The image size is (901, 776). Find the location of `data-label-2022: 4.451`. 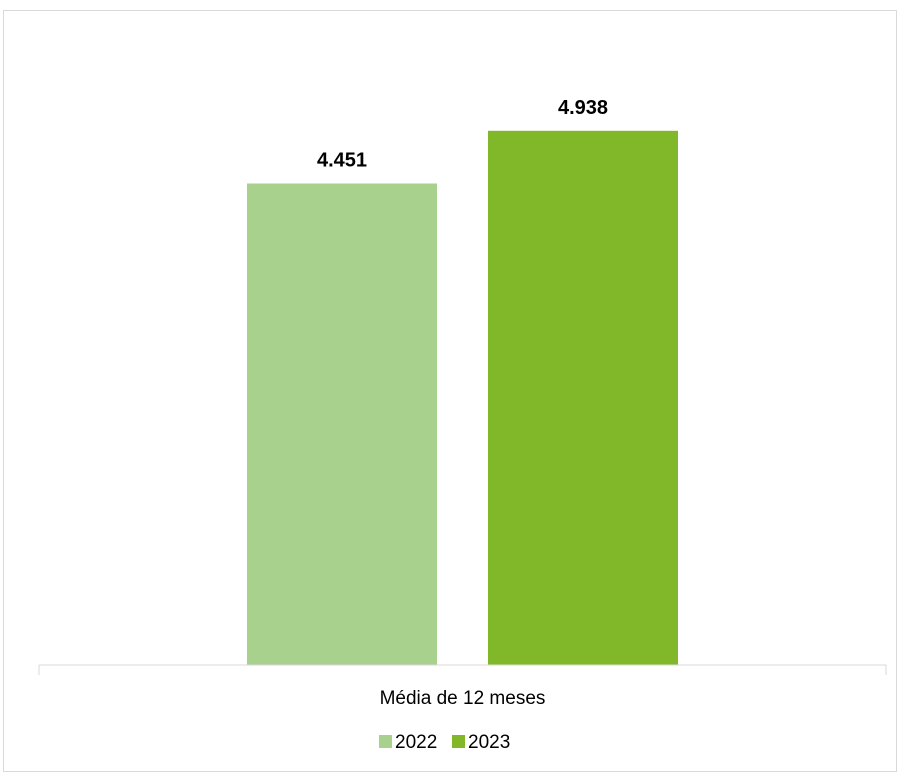

data-label-2022: 4.451 is located at coordinates (342, 160).